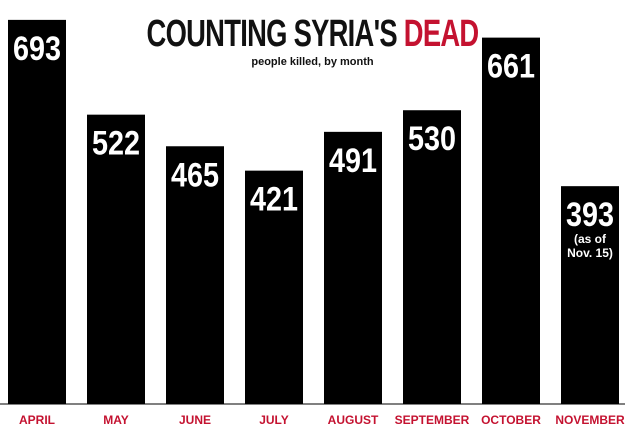  I want to click on category-label: OCTOBER, so click(511, 420).